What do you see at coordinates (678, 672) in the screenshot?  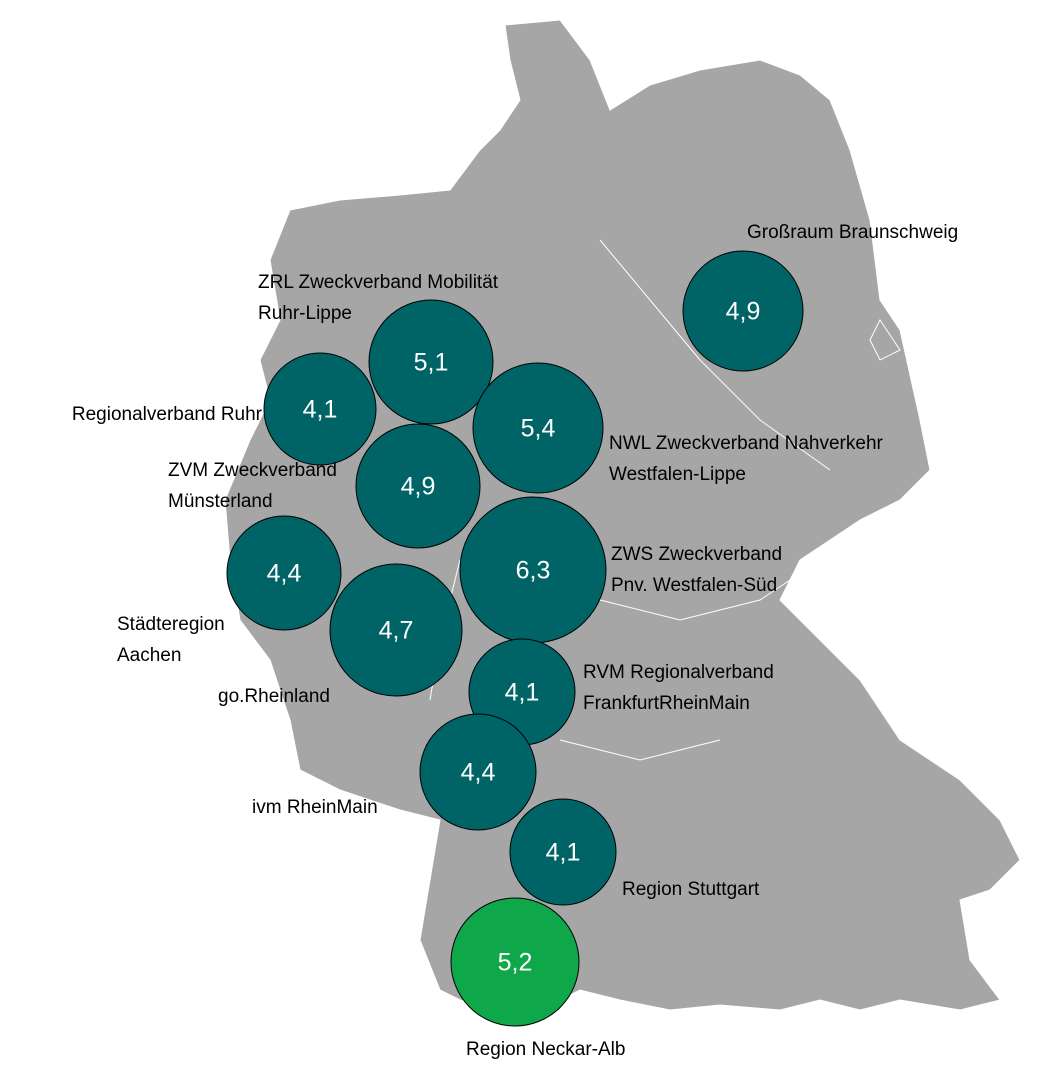 I see `region-label: RVM Regionalverband` at bounding box center [678, 672].